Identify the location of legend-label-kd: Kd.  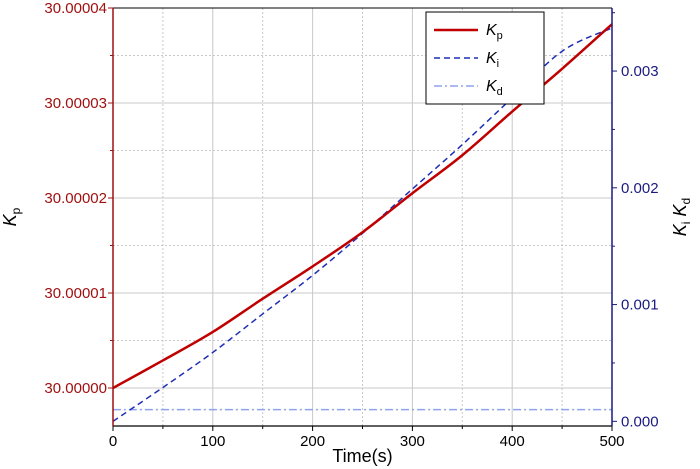
(494, 88).